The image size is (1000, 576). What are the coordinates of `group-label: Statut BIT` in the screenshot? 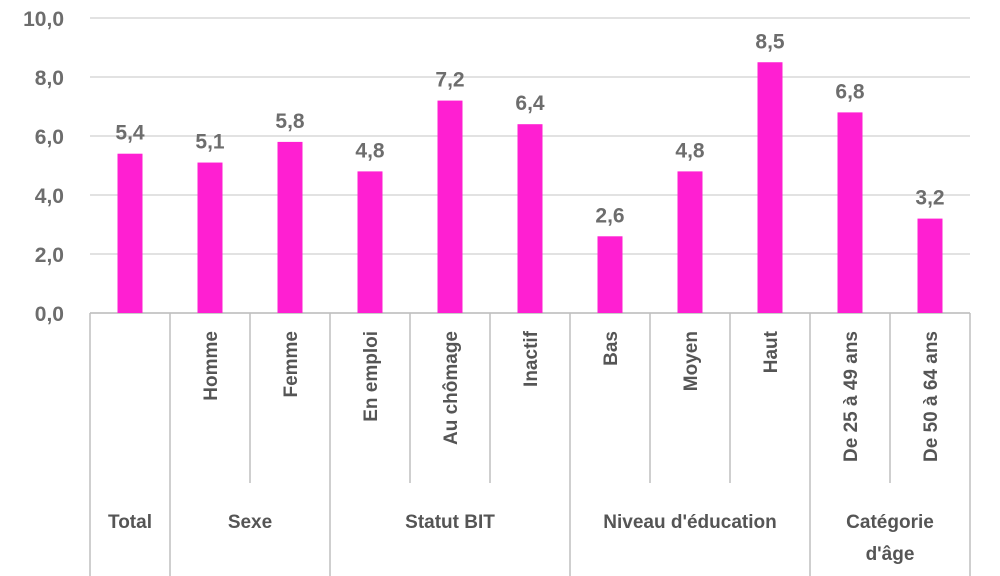 It's located at (450, 522).